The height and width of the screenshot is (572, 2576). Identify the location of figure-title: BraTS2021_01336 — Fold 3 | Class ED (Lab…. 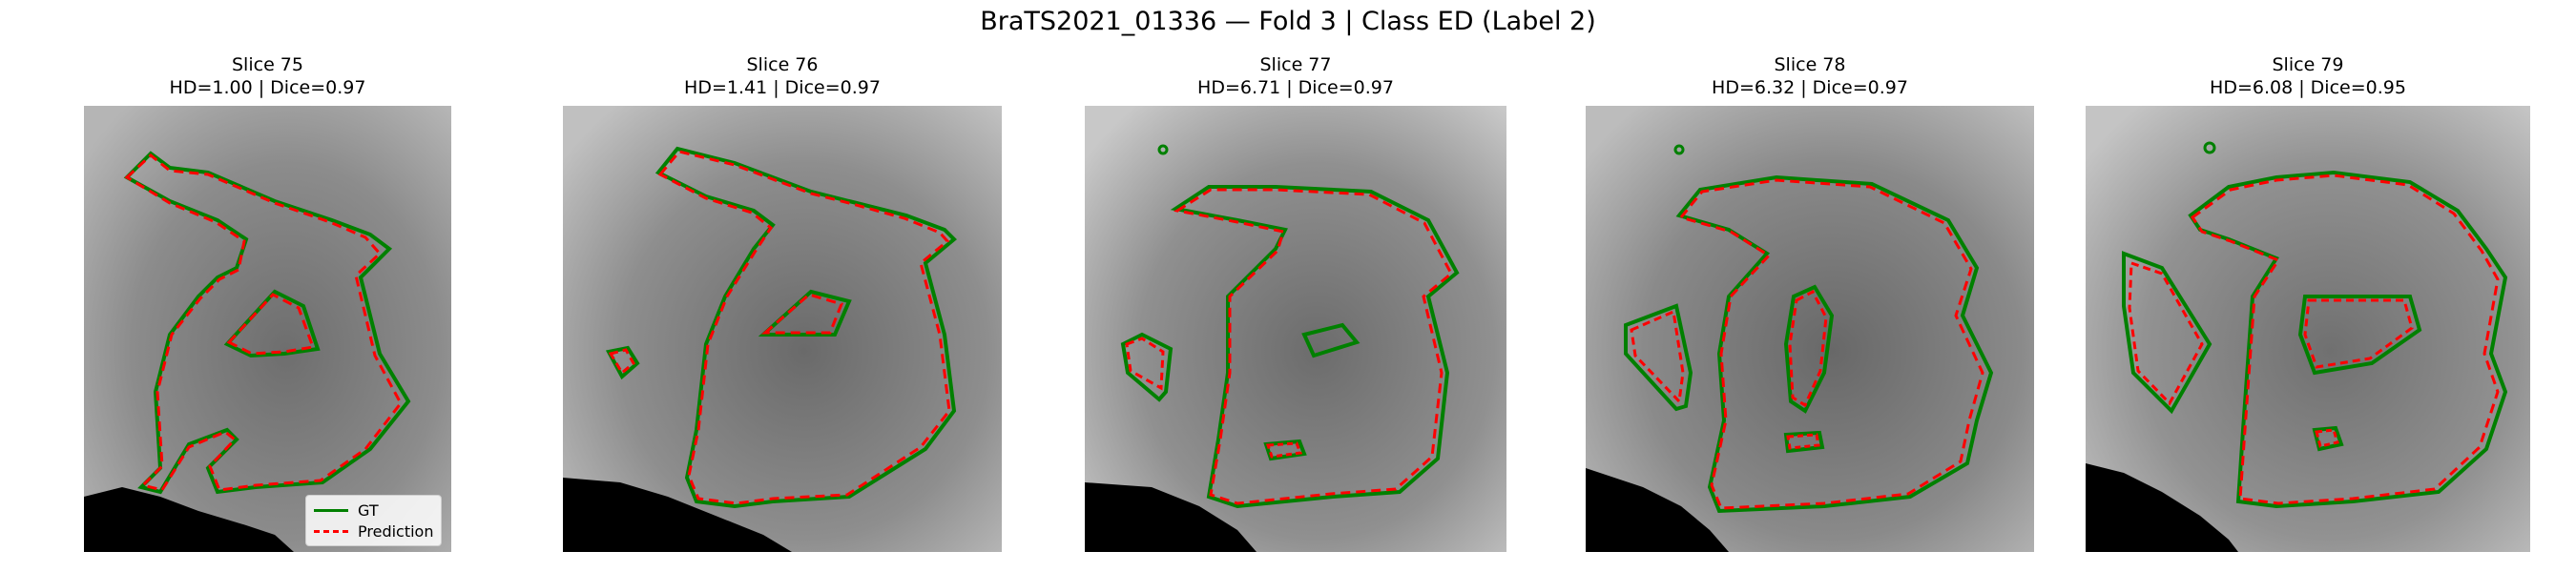
(1288, 21).